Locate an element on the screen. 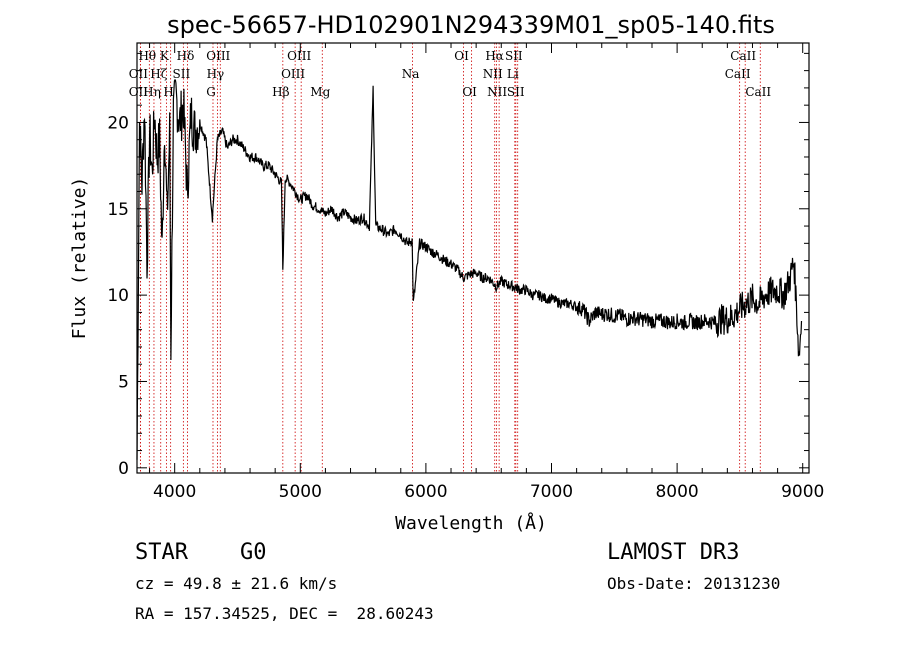 The height and width of the screenshot is (649, 900). y-axis-label: Flux (relative) is located at coordinates (79, 258).